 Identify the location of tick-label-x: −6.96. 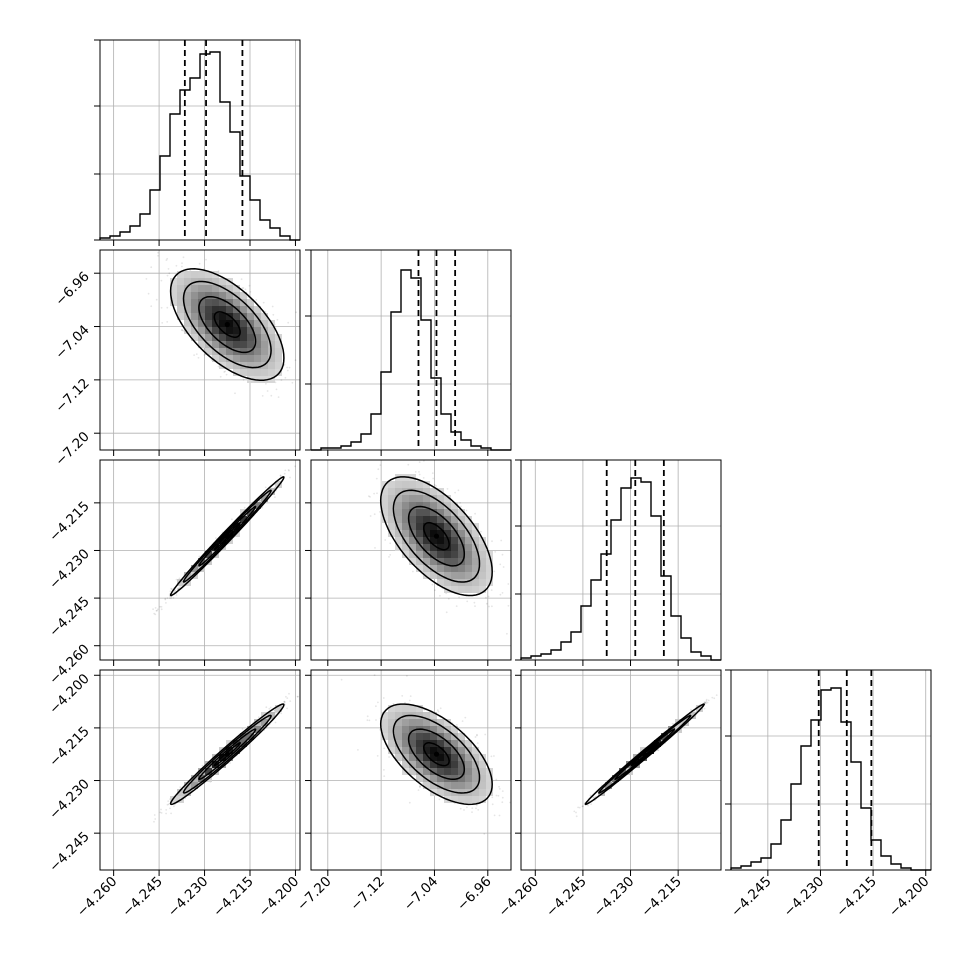
(474, 894).